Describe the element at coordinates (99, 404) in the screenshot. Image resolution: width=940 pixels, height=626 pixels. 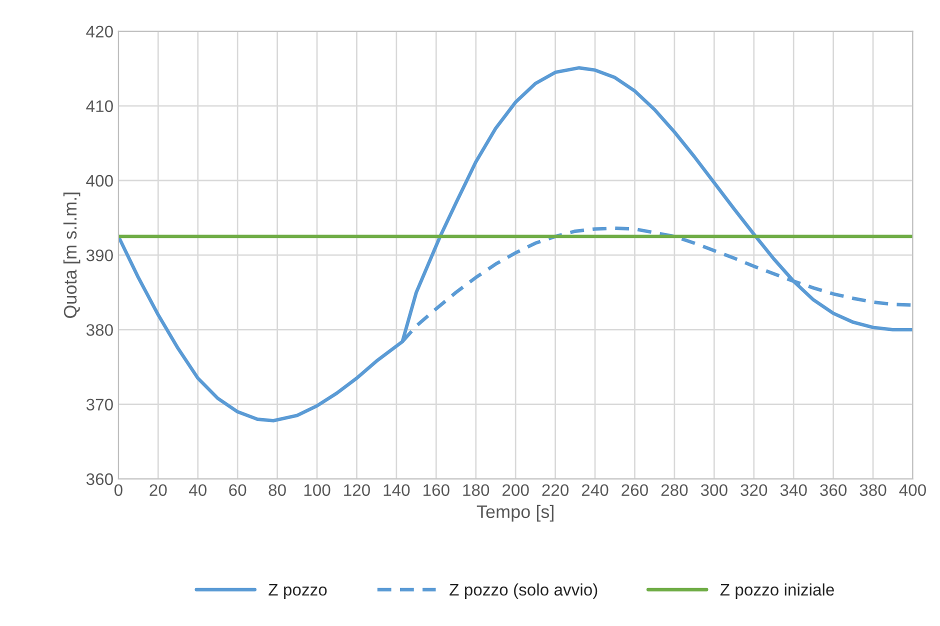
I see `y-tick-label: 370` at that location.